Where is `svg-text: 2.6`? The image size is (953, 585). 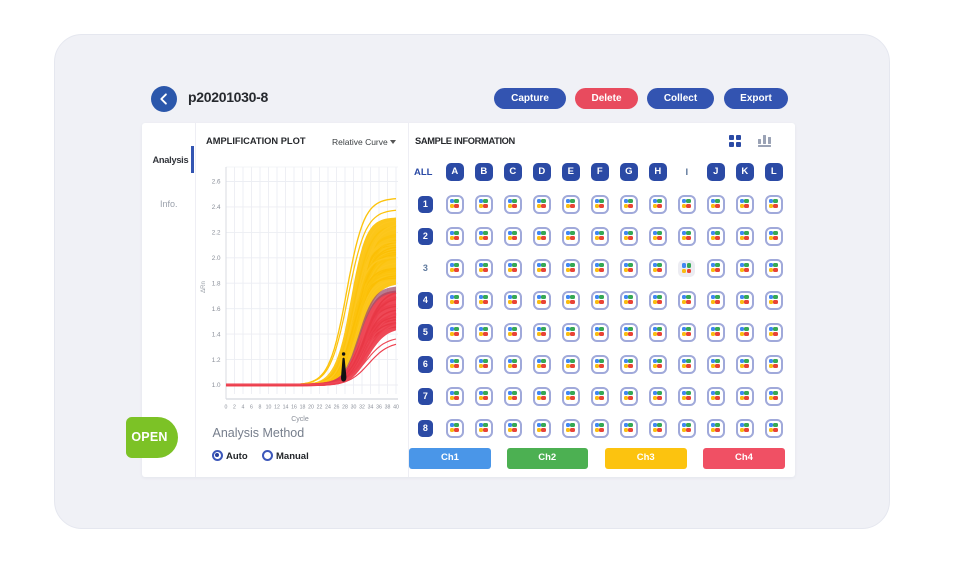
svg-text: 2.6 is located at coordinates (216, 182).